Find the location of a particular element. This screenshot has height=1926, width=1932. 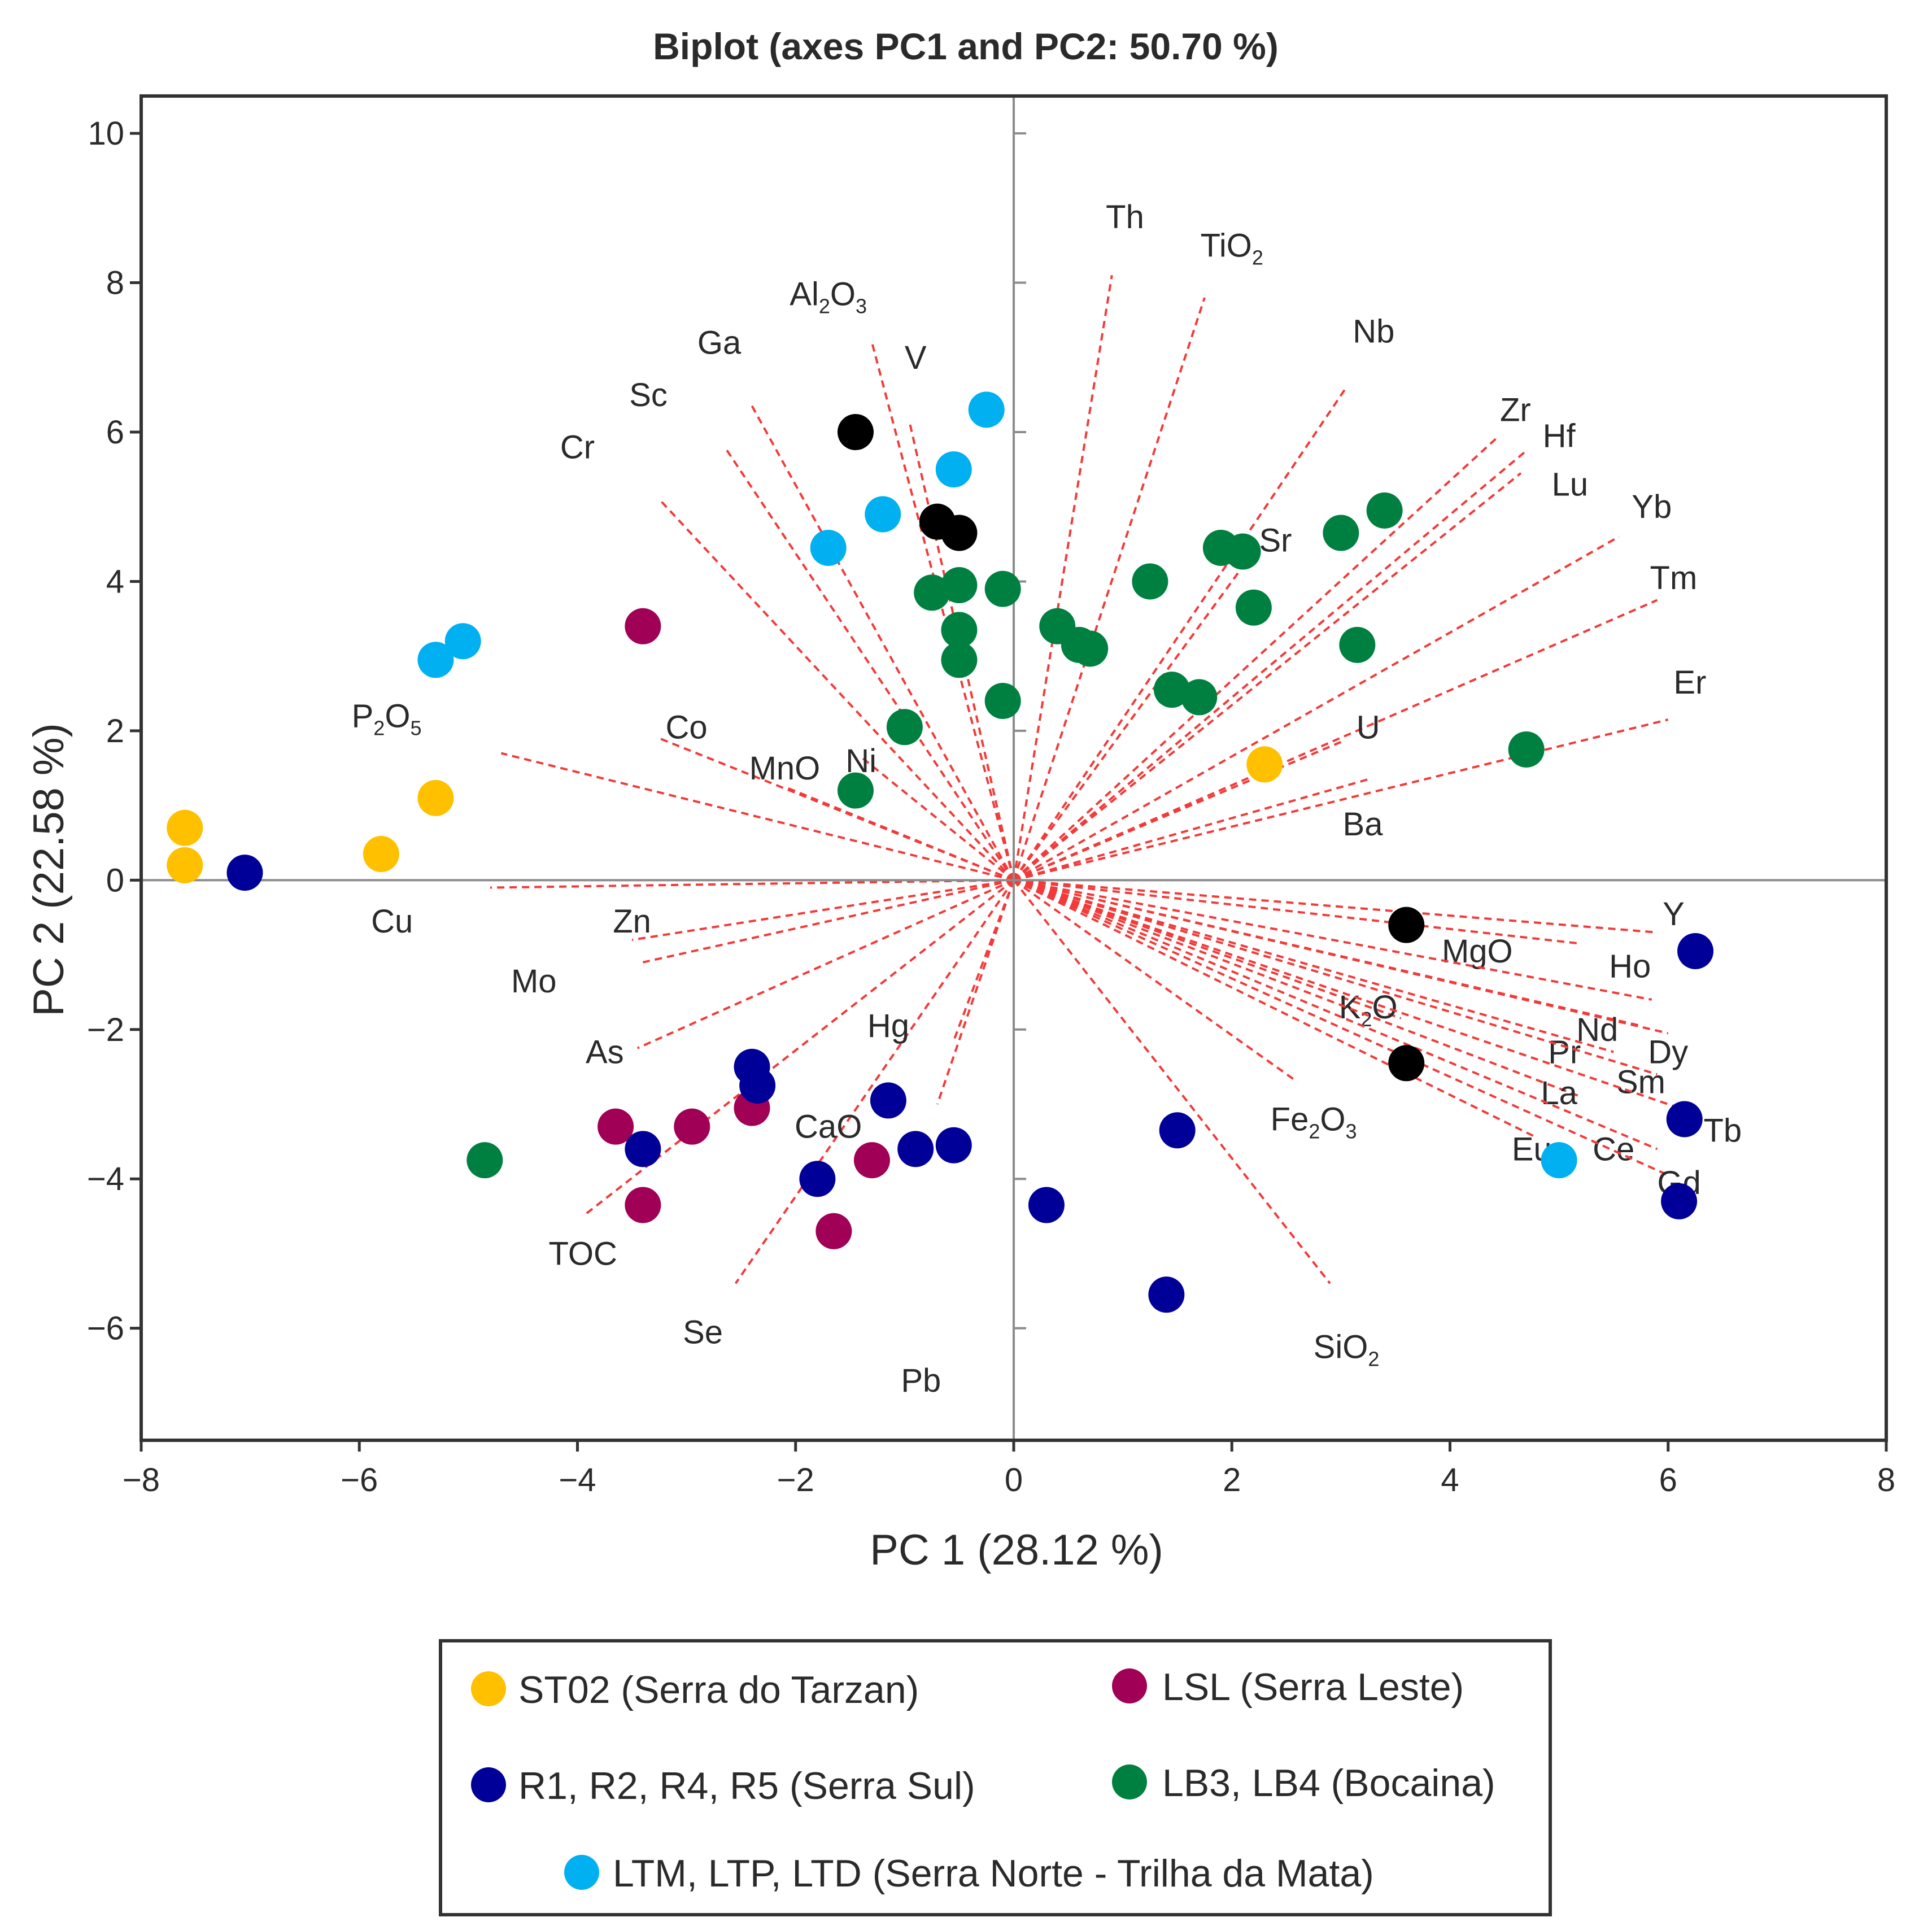

loading-vector-sr is located at coordinates (1131, 719).